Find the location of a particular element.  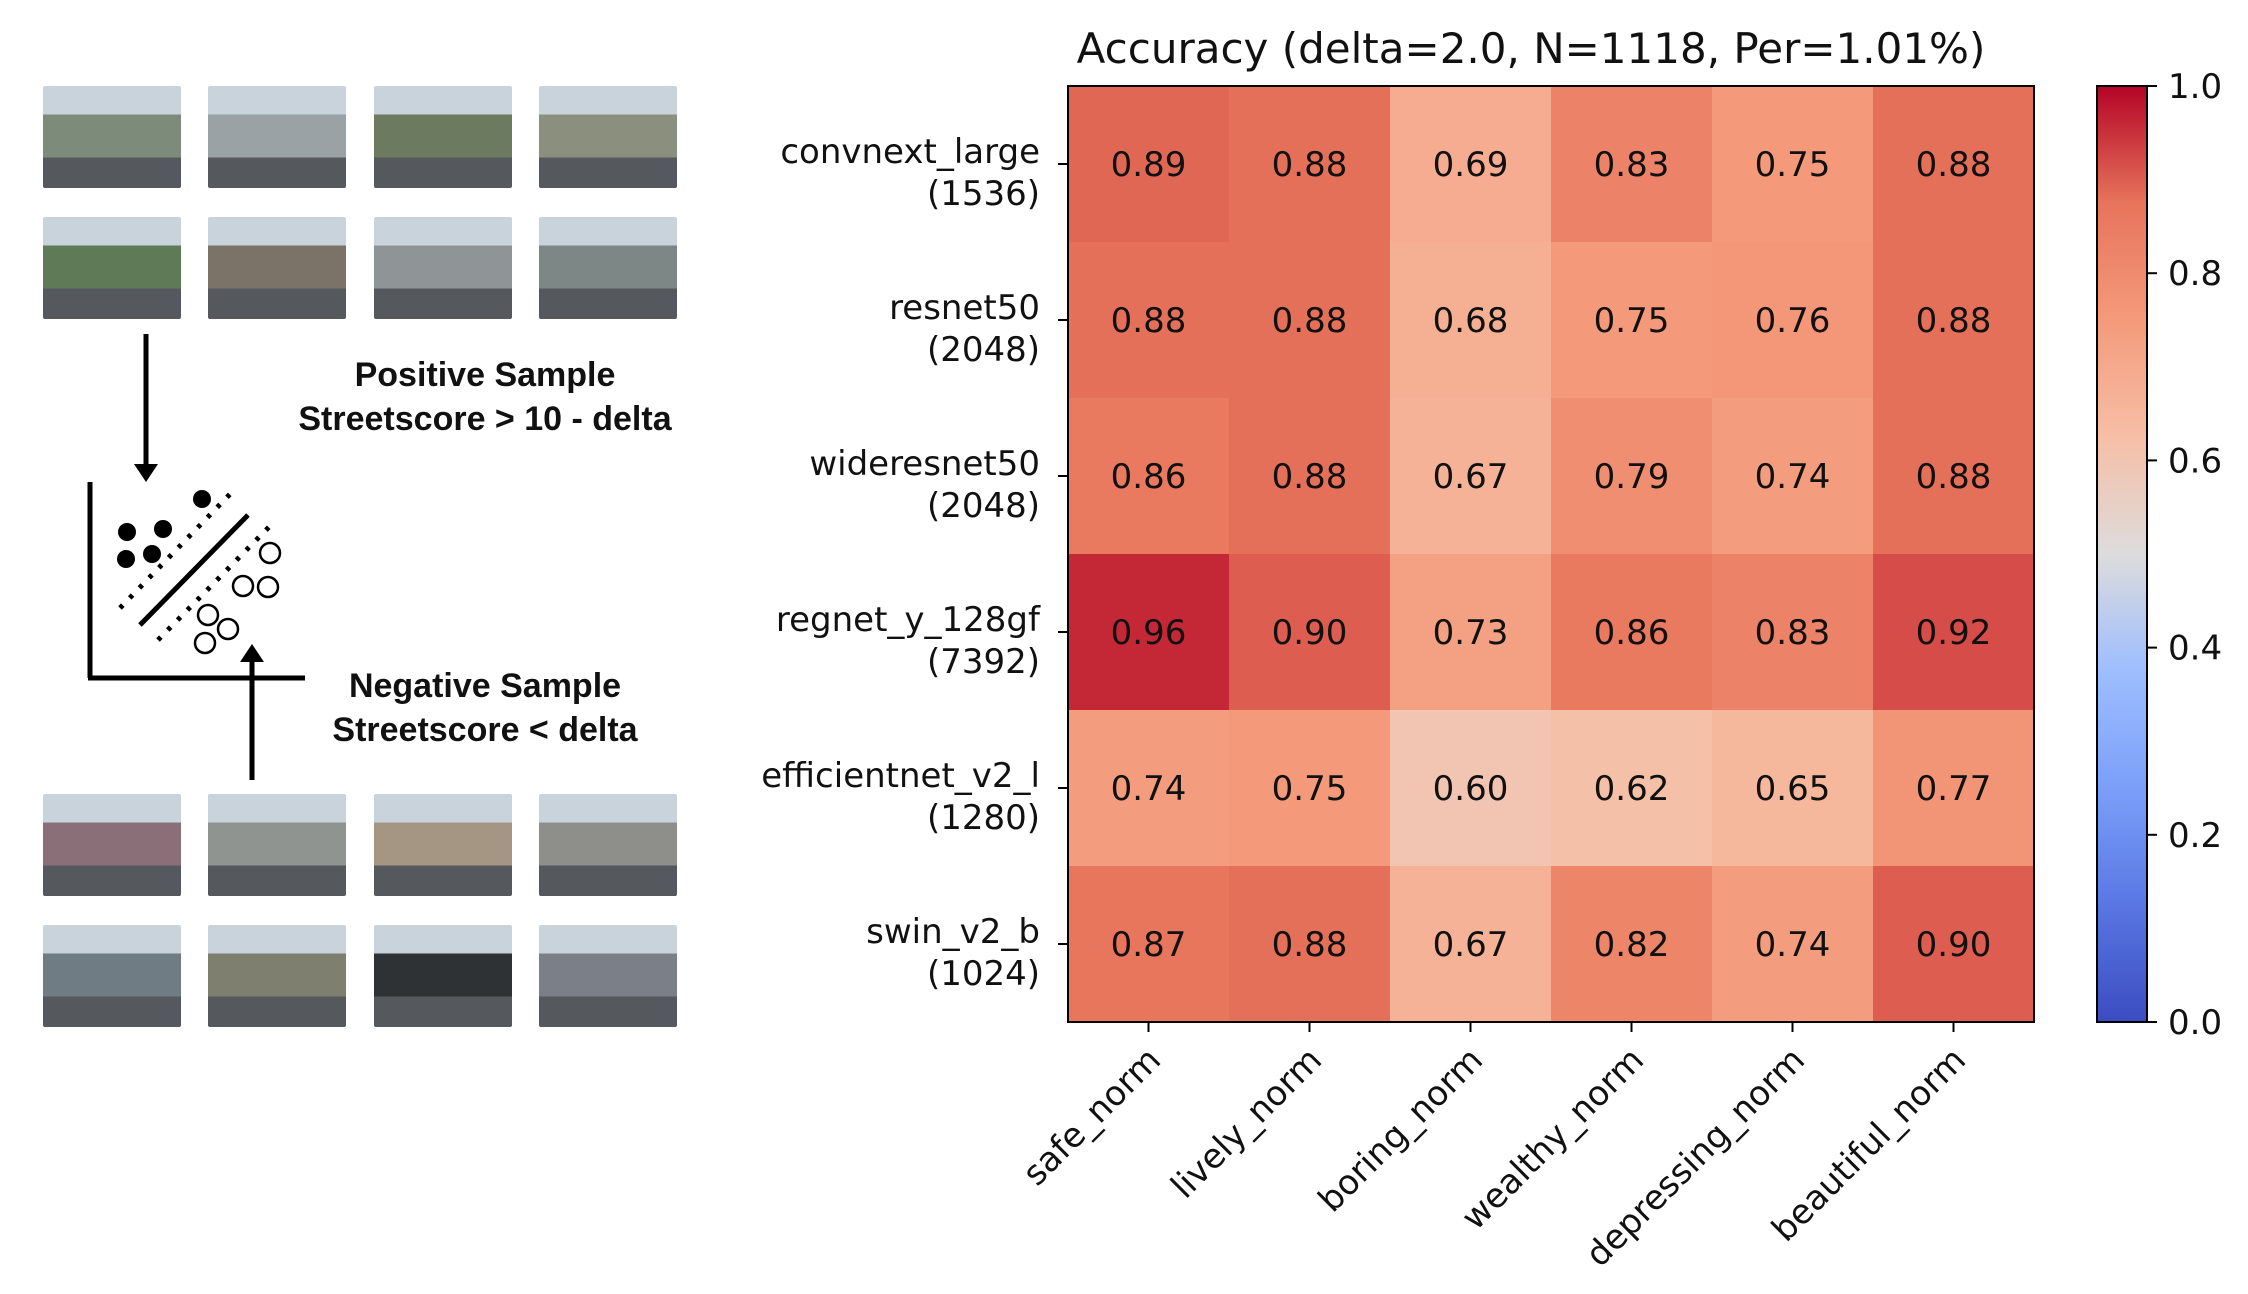

cell-value-label: 0.77 is located at coordinates (1954, 789).